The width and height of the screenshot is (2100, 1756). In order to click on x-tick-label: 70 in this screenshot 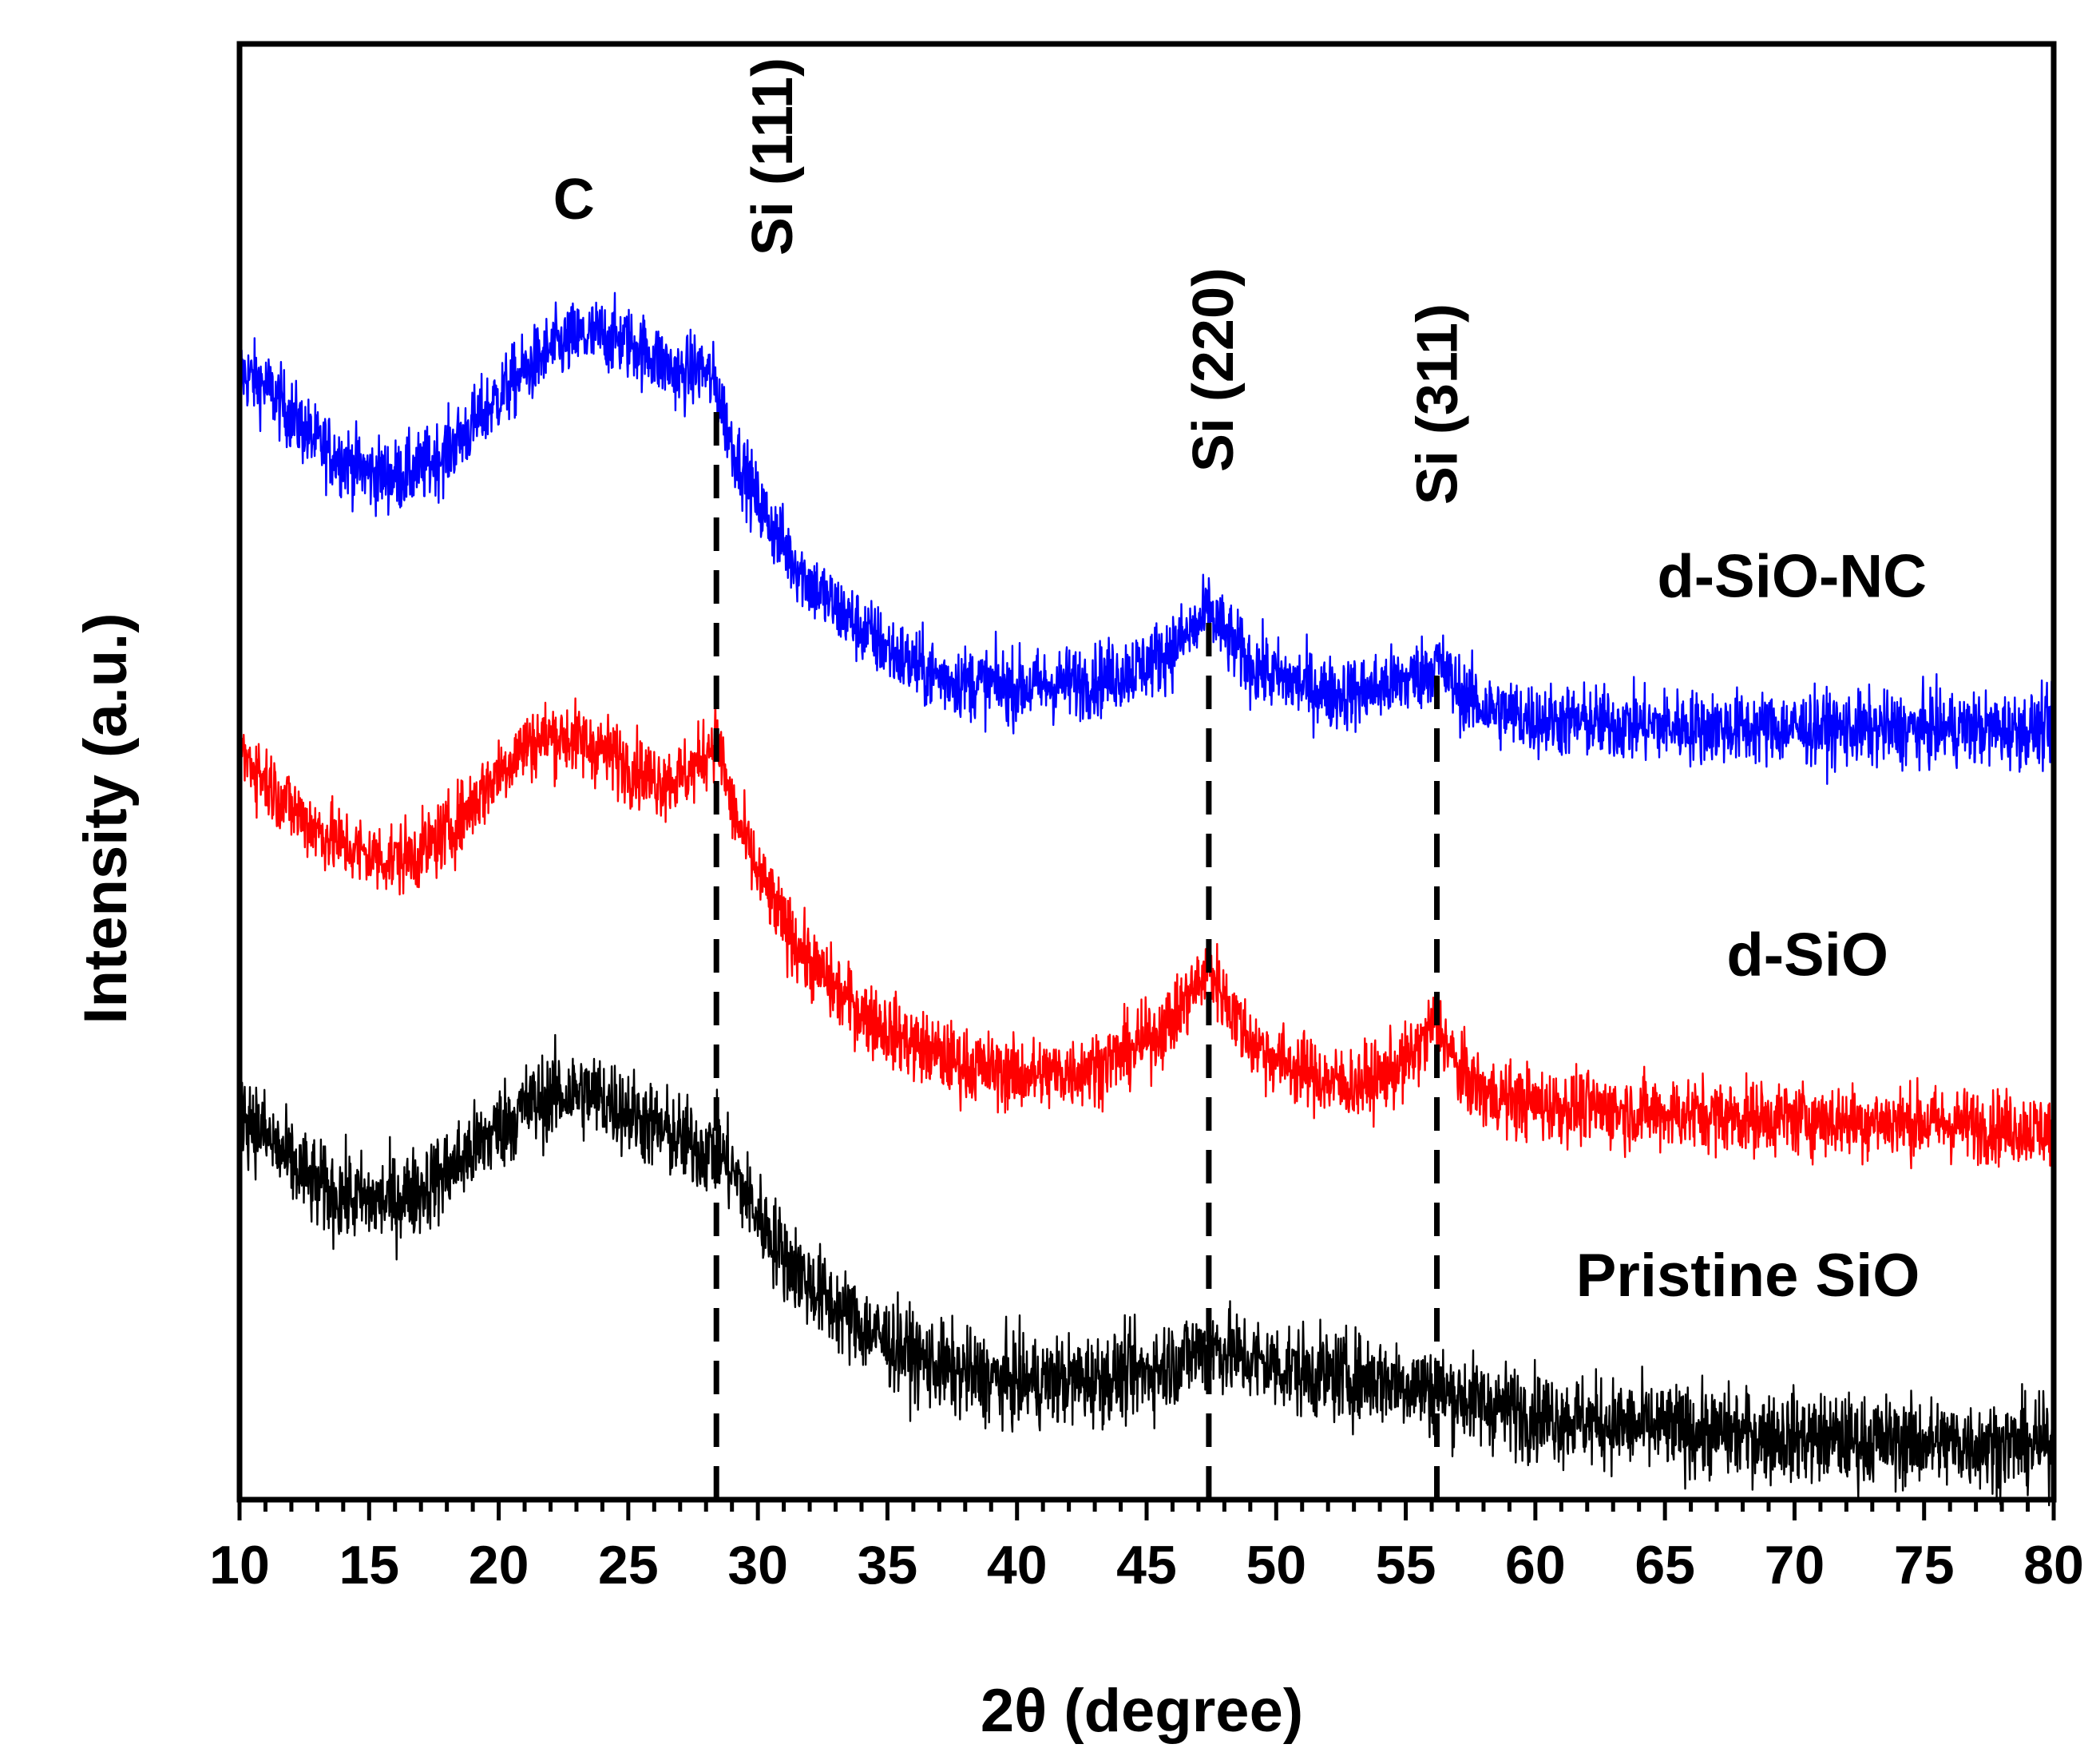, I will do `click(1795, 1565)`.